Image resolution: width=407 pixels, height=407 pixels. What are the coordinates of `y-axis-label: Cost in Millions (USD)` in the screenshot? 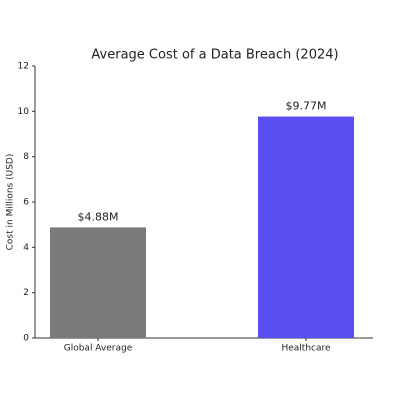 It's located at (11, 202).